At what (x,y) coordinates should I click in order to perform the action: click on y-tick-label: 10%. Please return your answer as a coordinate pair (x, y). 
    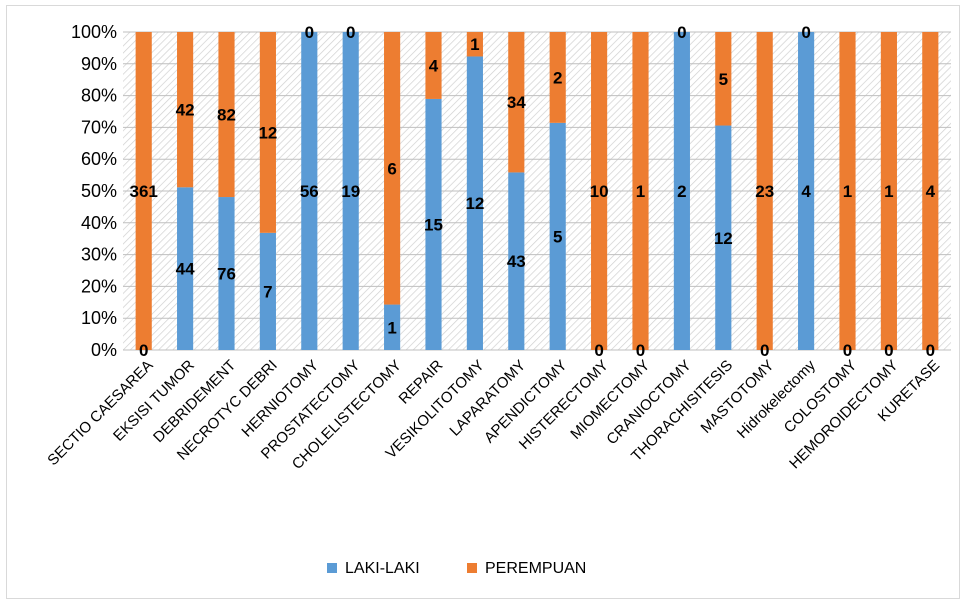
    Looking at the image, I should click on (99, 318).